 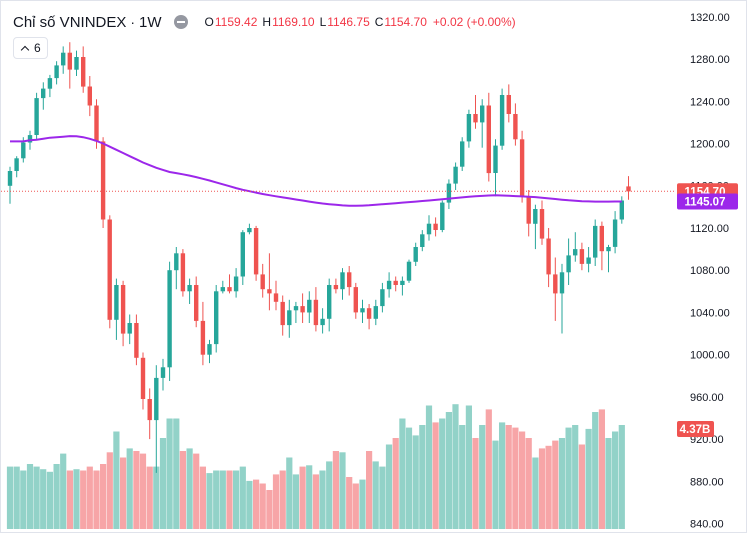 What do you see at coordinates (70, 22) in the screenshot?
I see `symbol-title: Chỉ số VNINDEX` at bounding box center [70, 22].